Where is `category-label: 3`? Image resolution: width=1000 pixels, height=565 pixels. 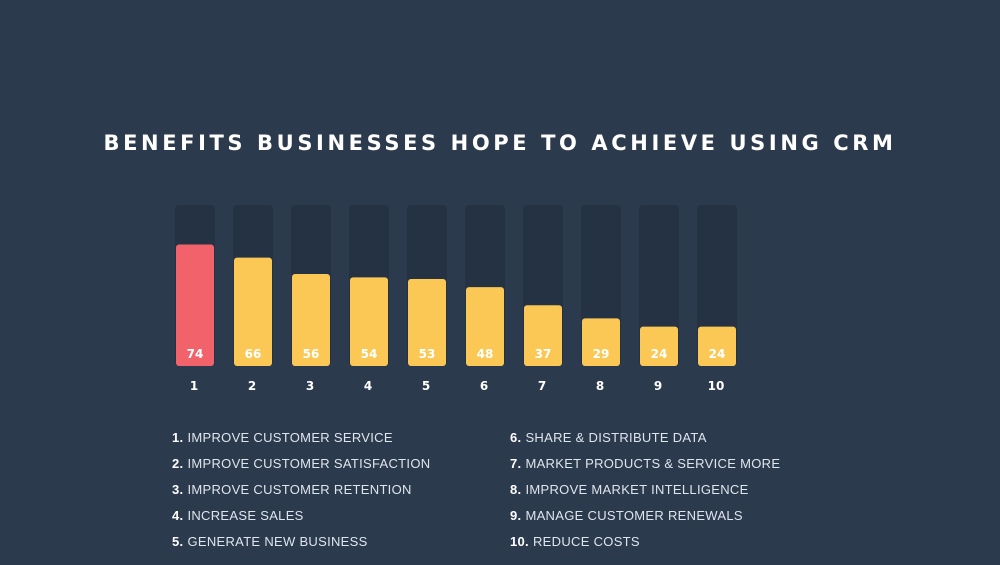
category-label: 3 is located at coordinates (310, 386).